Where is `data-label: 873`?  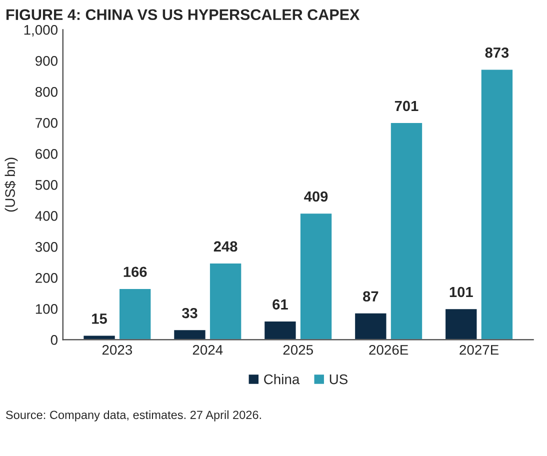
data-label: 873 is located at coordinates (497, 52).